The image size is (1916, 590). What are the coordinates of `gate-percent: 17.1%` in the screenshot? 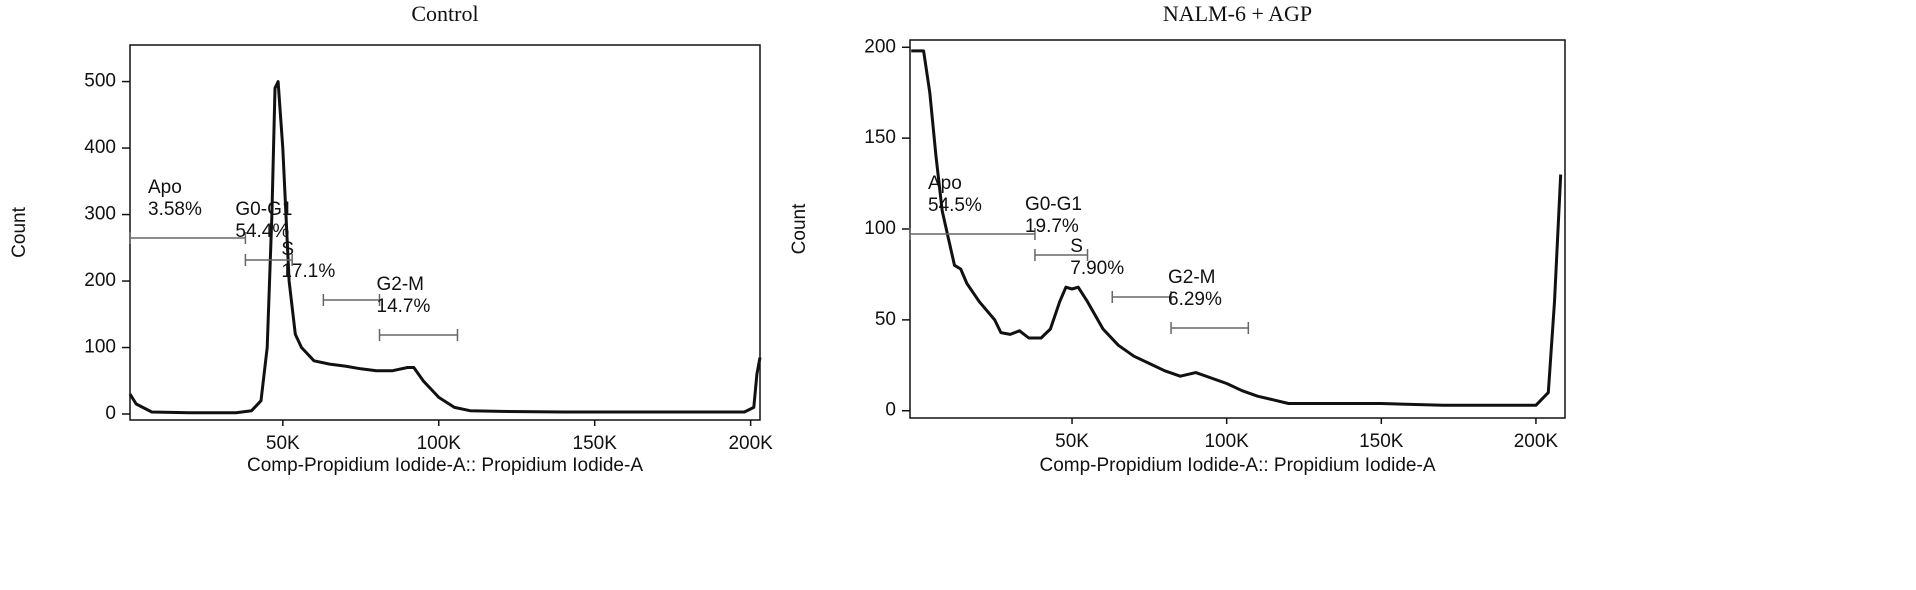 It's located at (308, 271).